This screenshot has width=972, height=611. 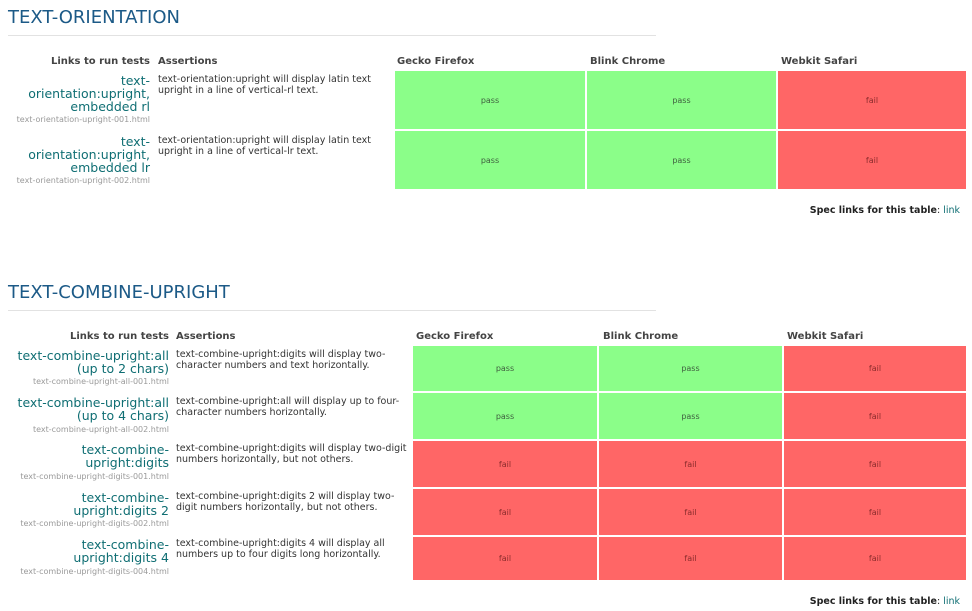 I want to click on test-link-line: embedded lr, so click(x=110, y=167).